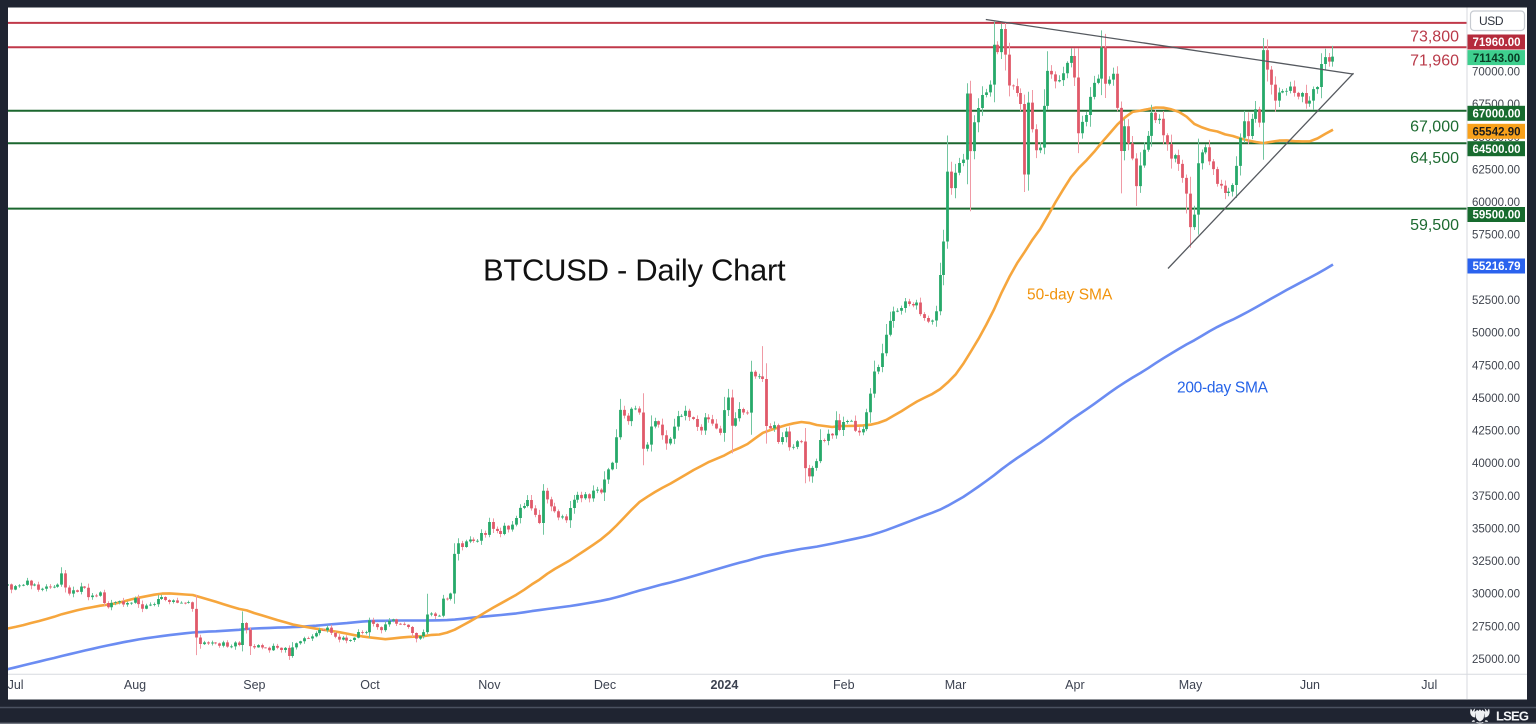 The image size is (1536, 724). What do you see at coordinates (1497, 133) in the screenshot?
I see `svg-text: 65542.90` at bounding box center [1497, 133].